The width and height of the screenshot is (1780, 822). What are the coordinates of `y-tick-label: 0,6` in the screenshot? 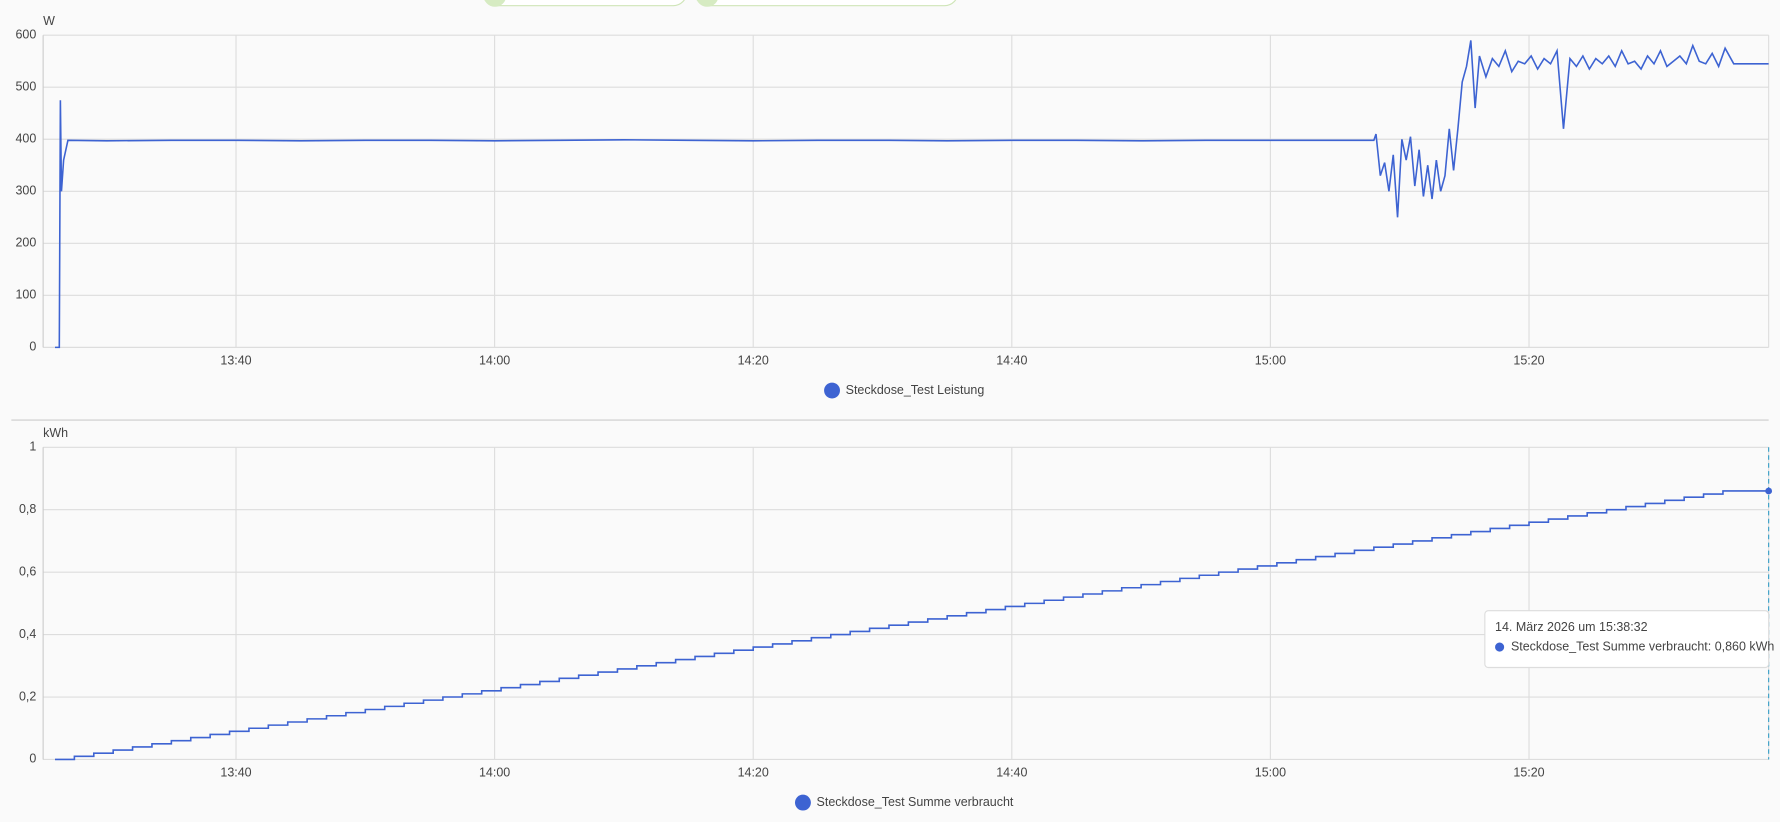 It's located at (27, 571).